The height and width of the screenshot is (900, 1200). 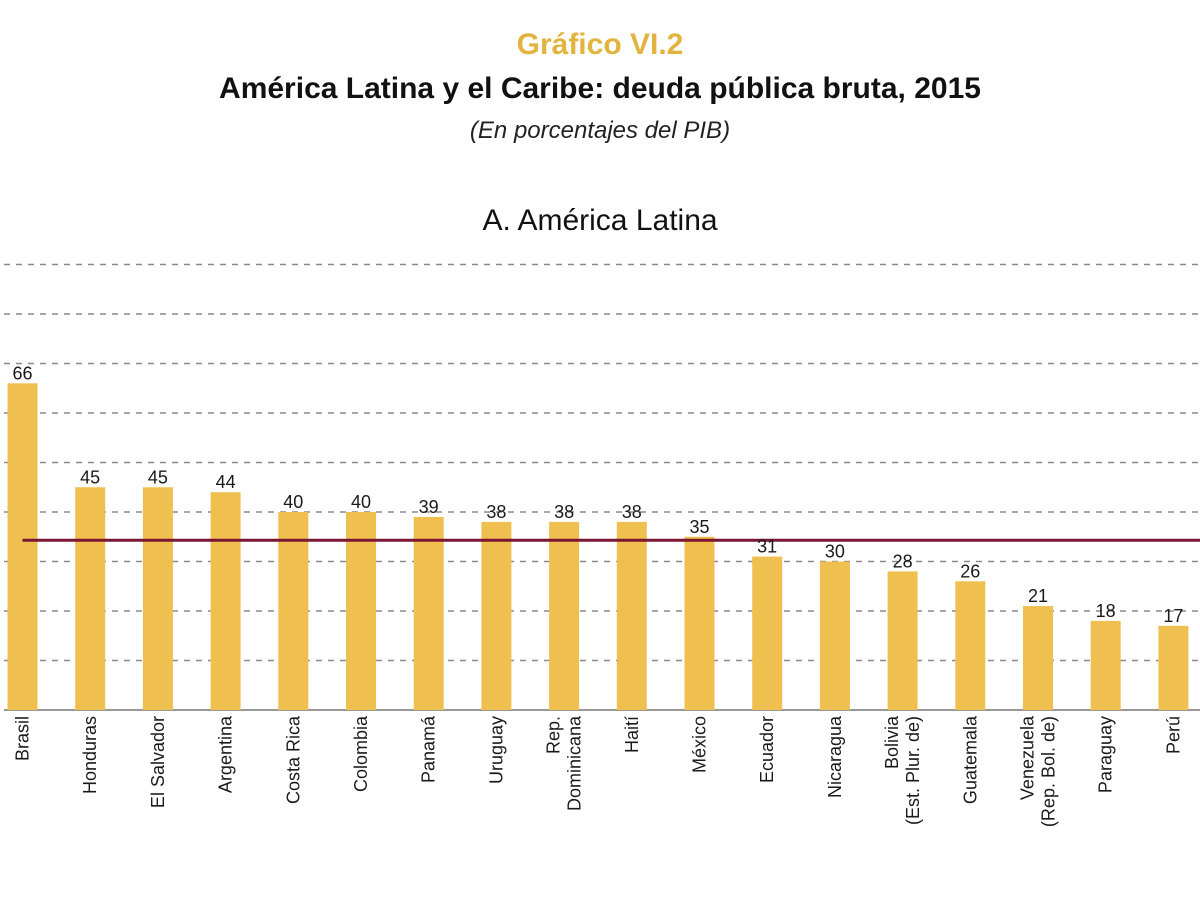 What do you see at coordinates (632, 512) in the screenshot?
I see `value-label-9: 38` at bounding box center [632, 512].